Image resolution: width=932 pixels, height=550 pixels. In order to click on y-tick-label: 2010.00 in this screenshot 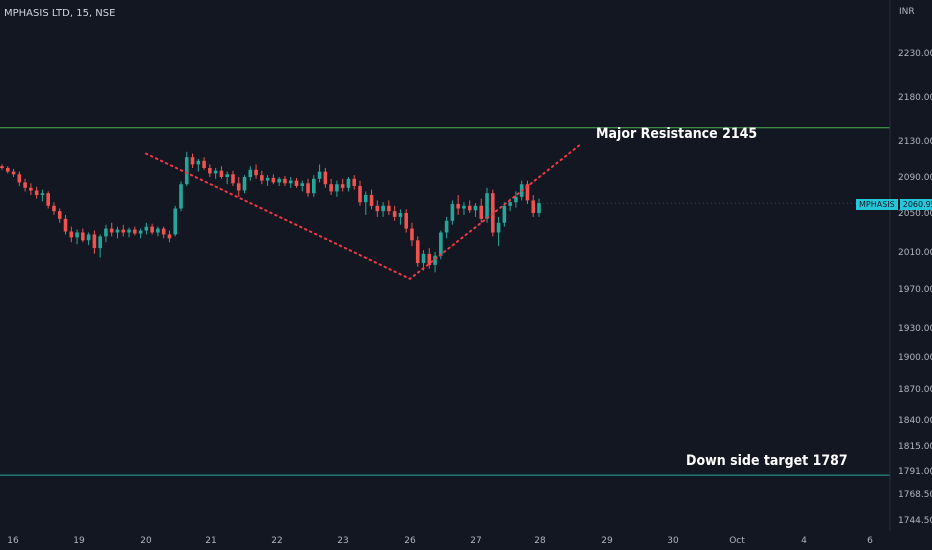, I will do `click(915, 253)`.